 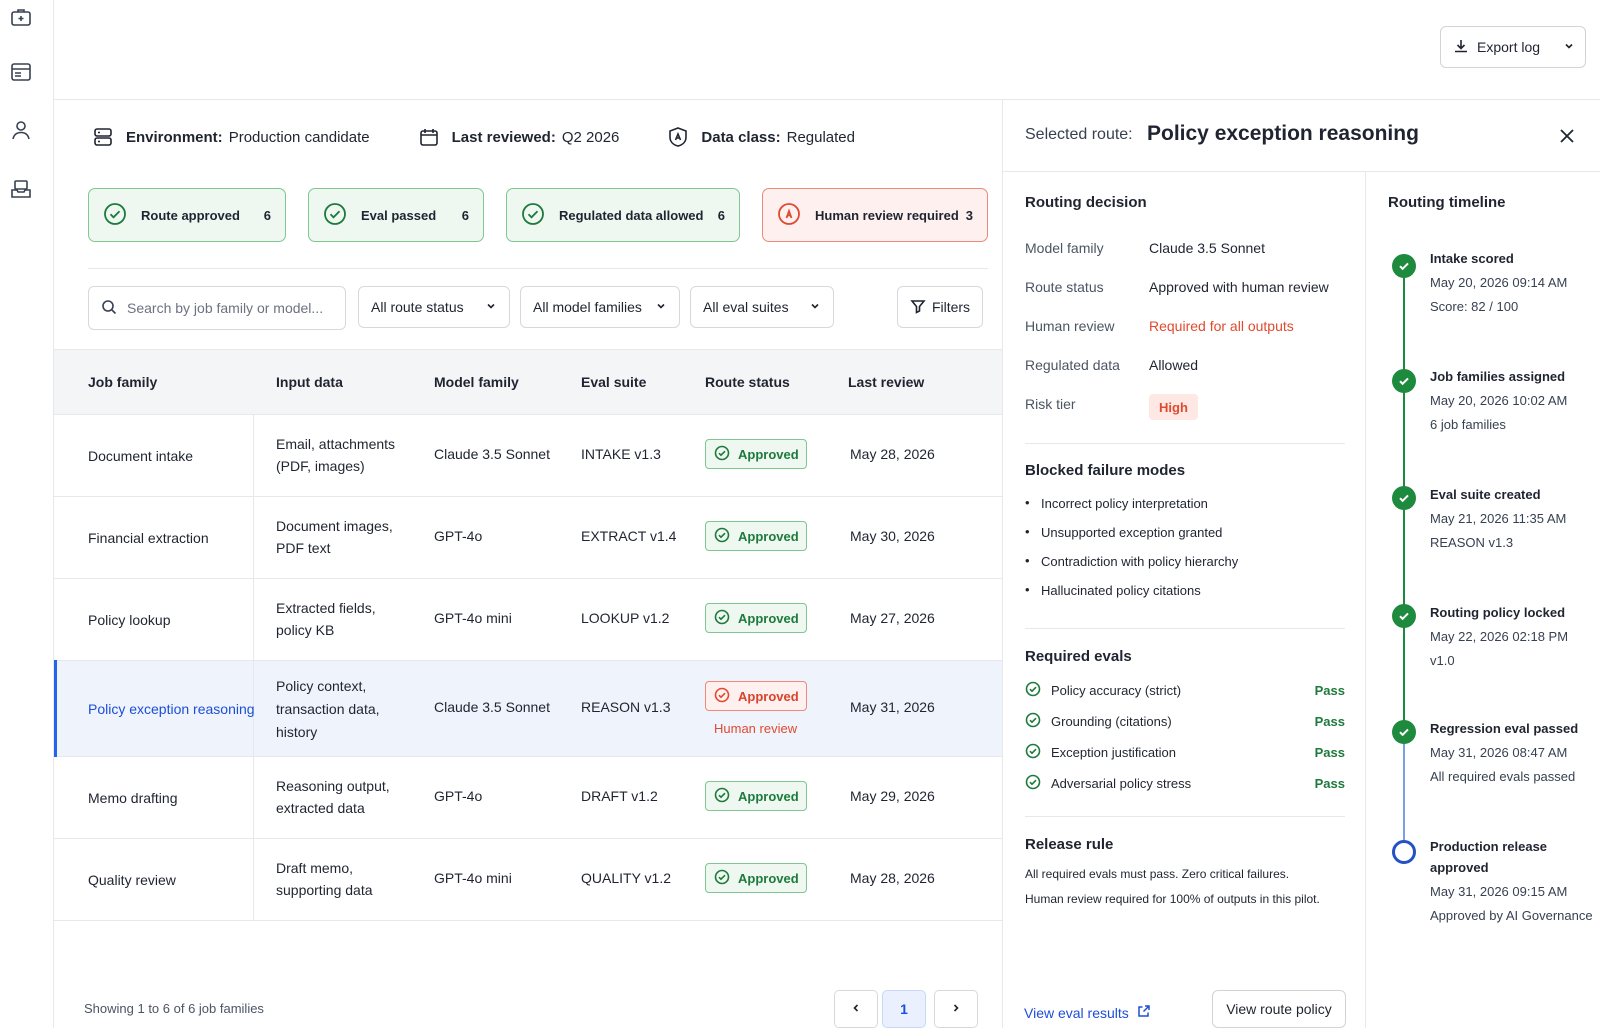 What do you see at coordinates (518, 137) in the screenshot?
I see `last-reviewed-meta: Last reviewed: Q2 2026` at bounding box center [518, 137].